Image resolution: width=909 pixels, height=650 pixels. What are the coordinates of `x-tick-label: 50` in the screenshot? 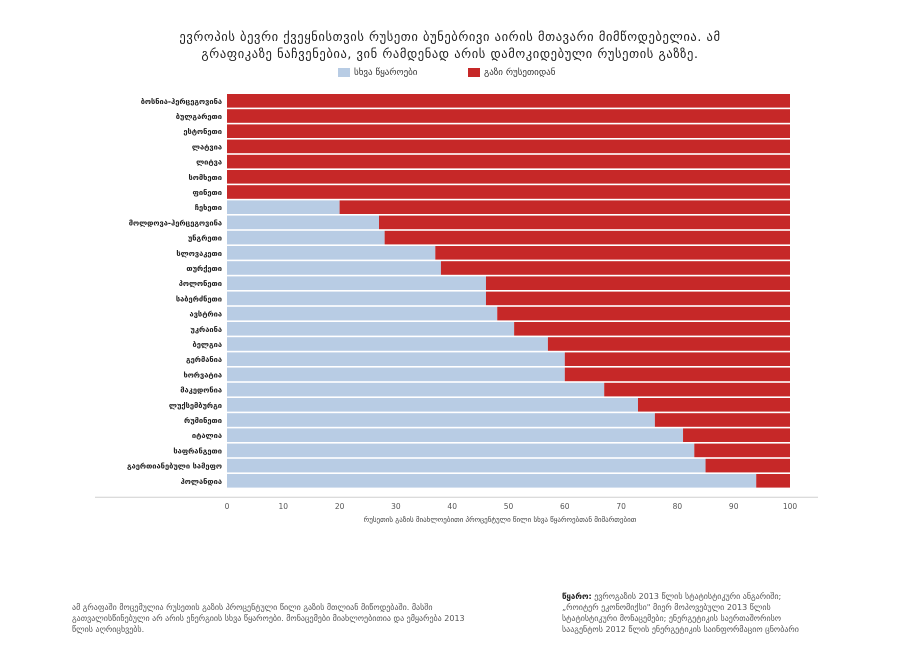 It's located at (509, 506).